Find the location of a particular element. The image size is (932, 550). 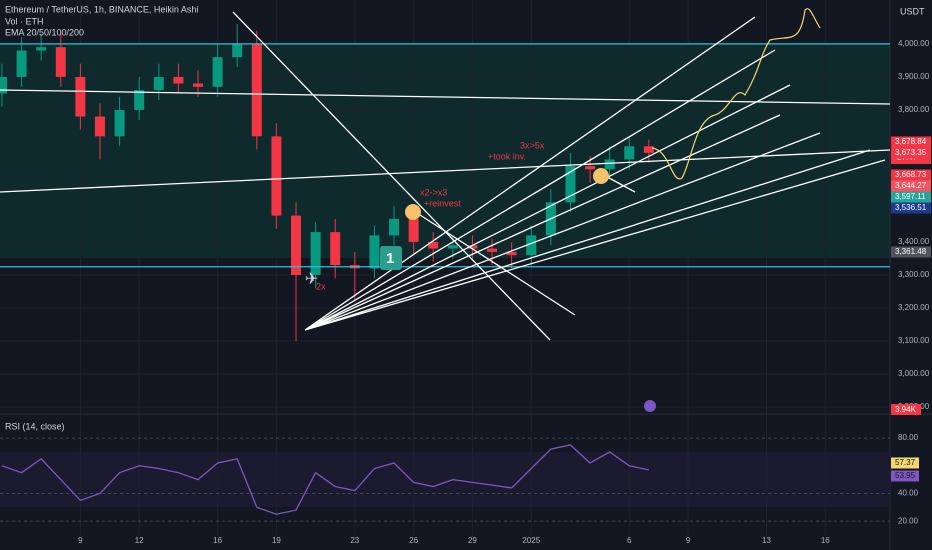

x-tick-label: 26 is located at coordinates (413, 540).